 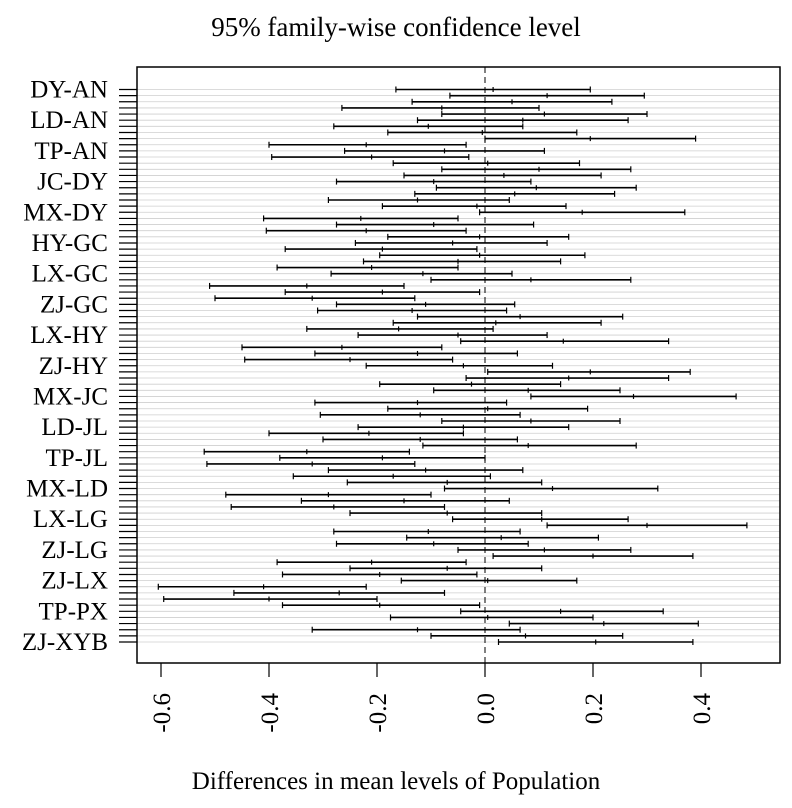 What do you see at coordinates (74, 581) in the screenshot?
I see `y-tick-label: ZJ-LX` at bounding box center [74, 581].